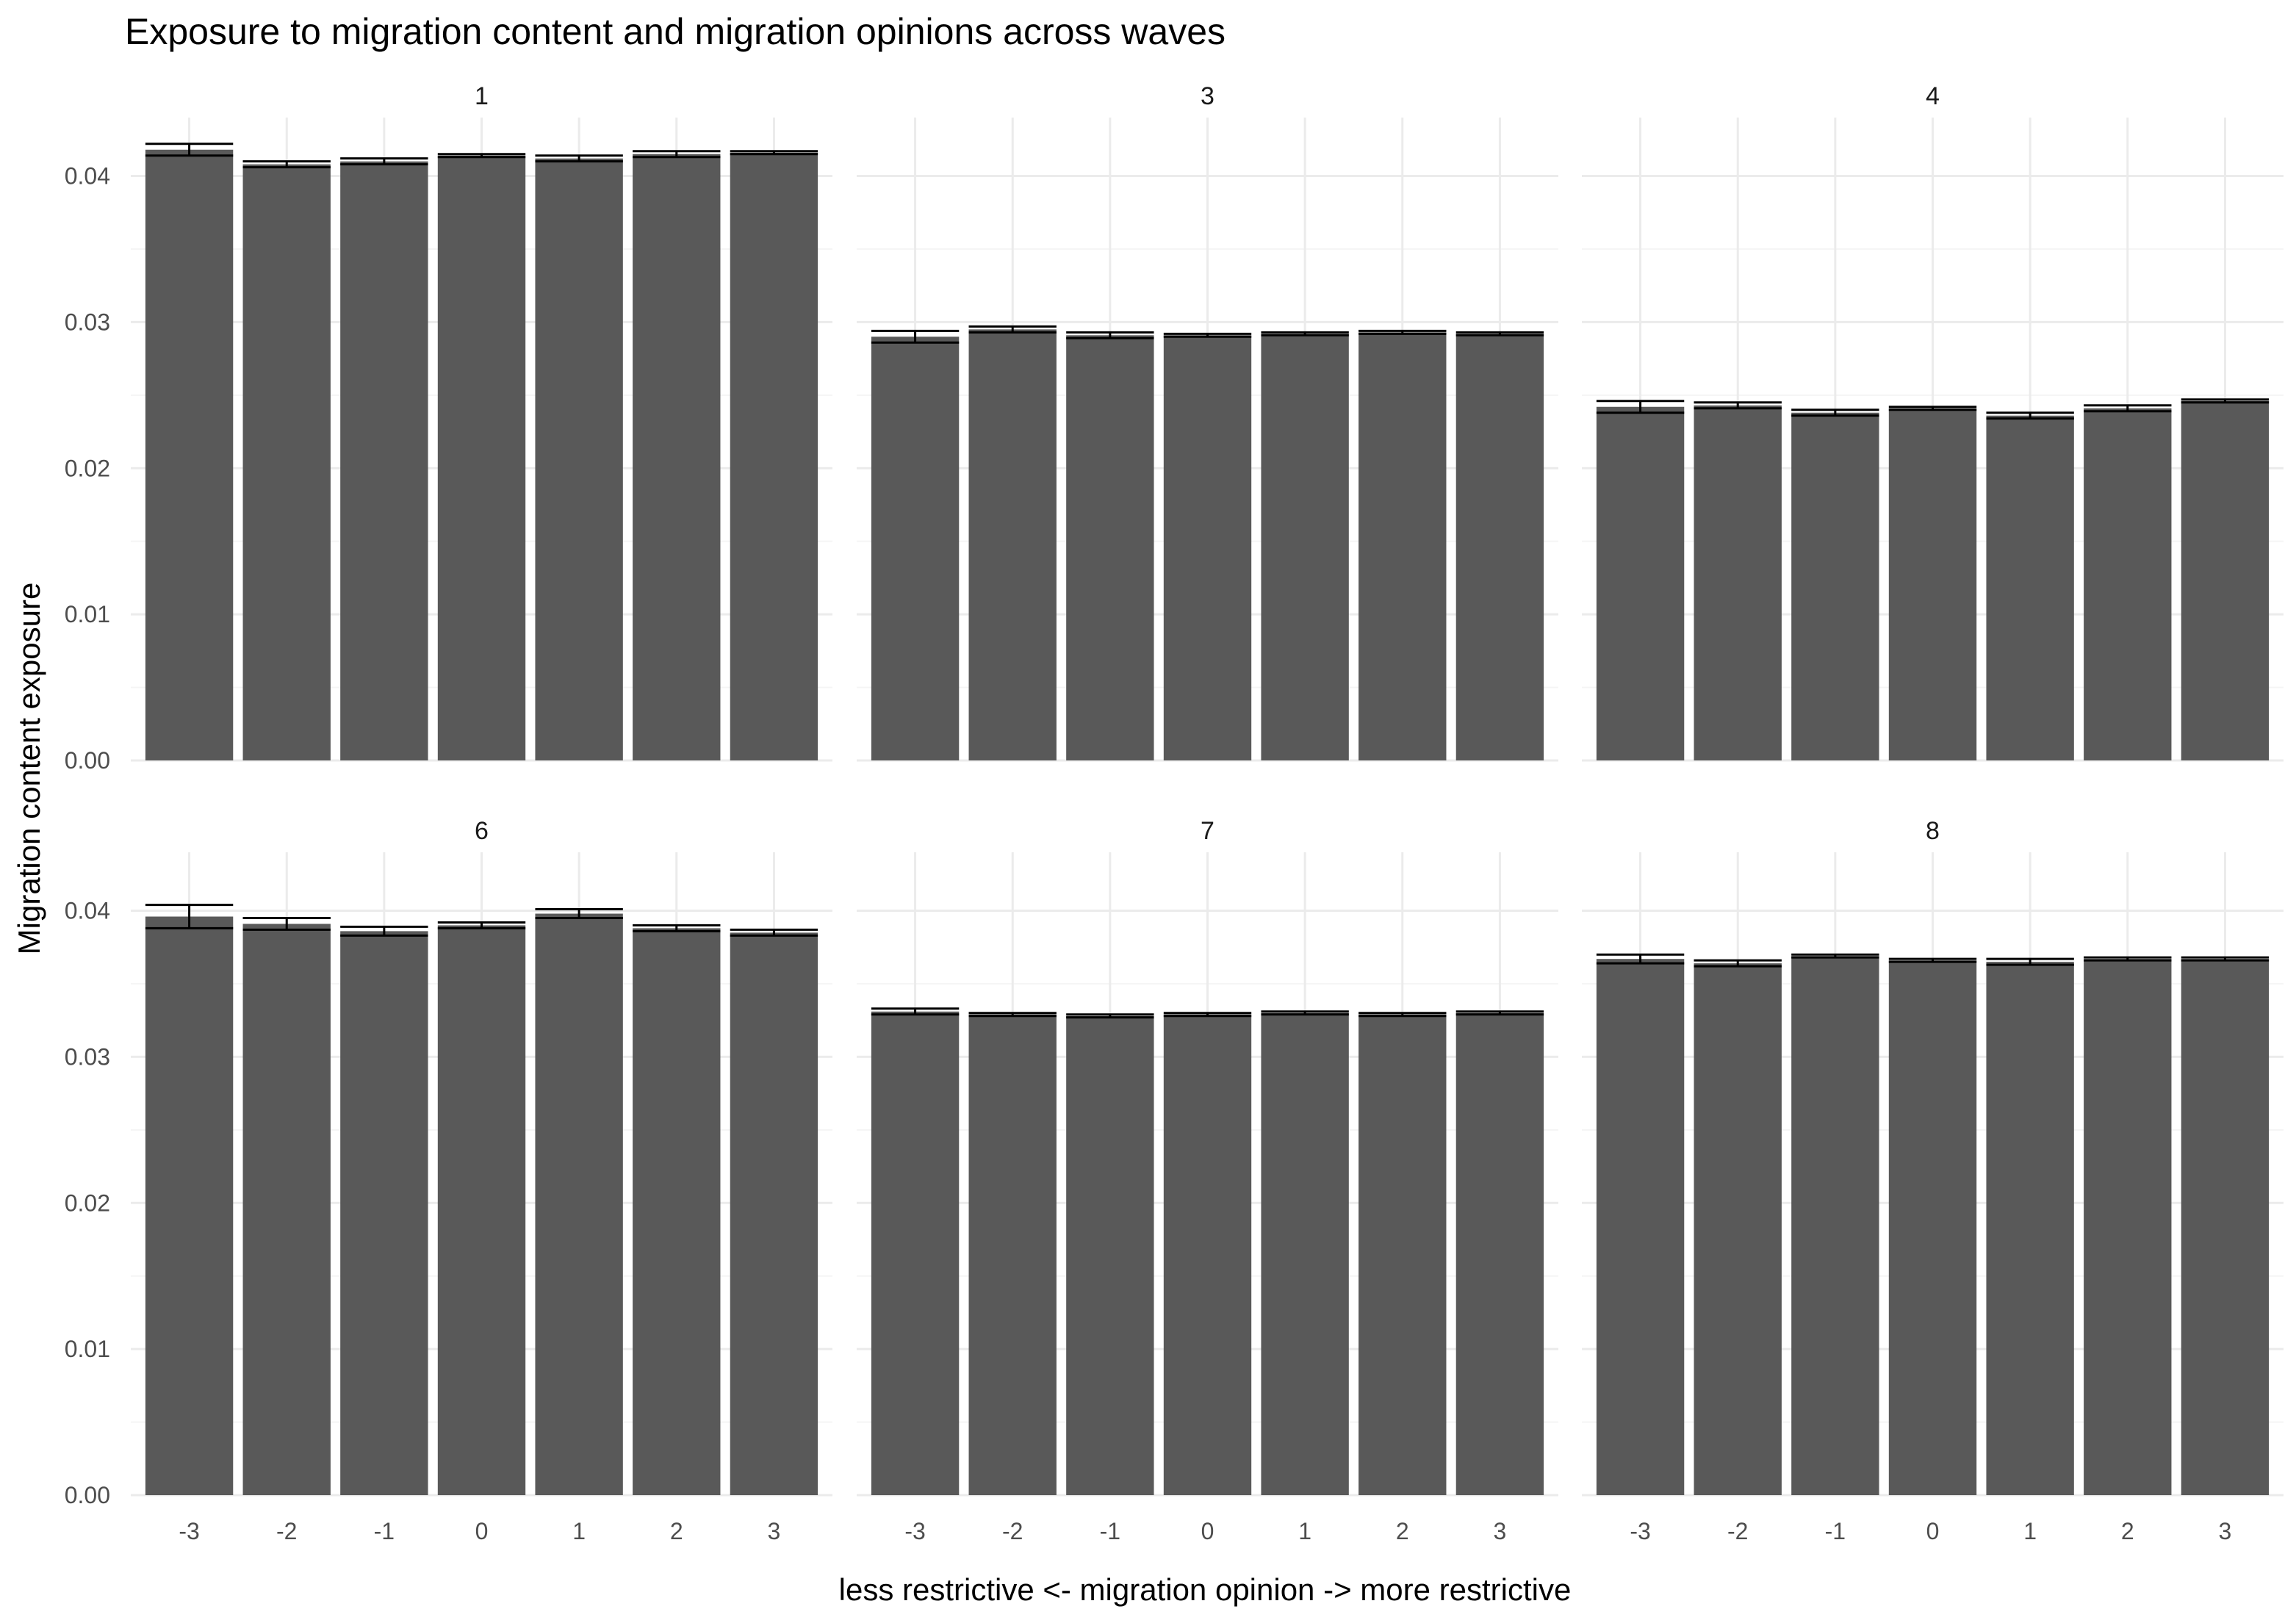 The height and width of the screenshot is (1623, 2296). What do you see at coordinates (1207, 831) in the screenshot?
I see `panel-label: 7` at bounding box center [1207, 831].